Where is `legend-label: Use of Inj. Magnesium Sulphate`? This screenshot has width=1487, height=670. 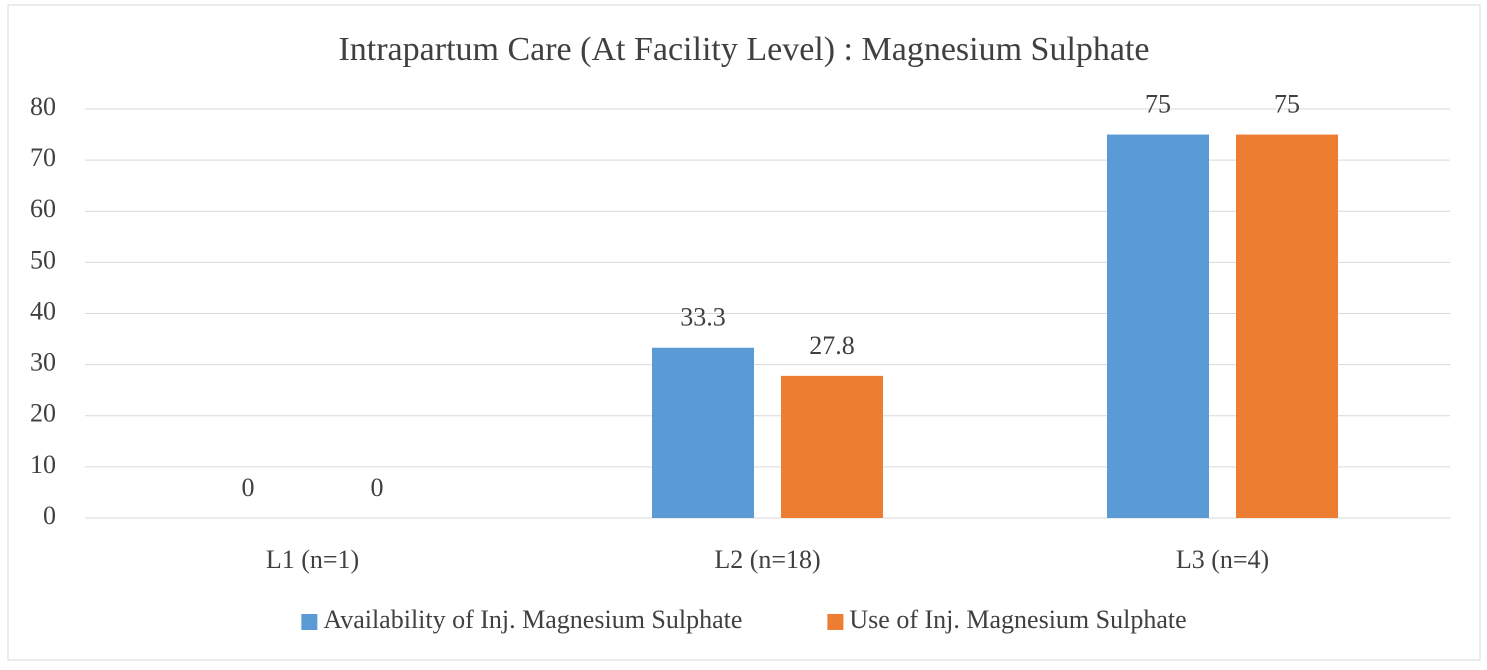
legend-label: Use of Inj. Magnesium Sulphate is located at coordinates (1017, 619).